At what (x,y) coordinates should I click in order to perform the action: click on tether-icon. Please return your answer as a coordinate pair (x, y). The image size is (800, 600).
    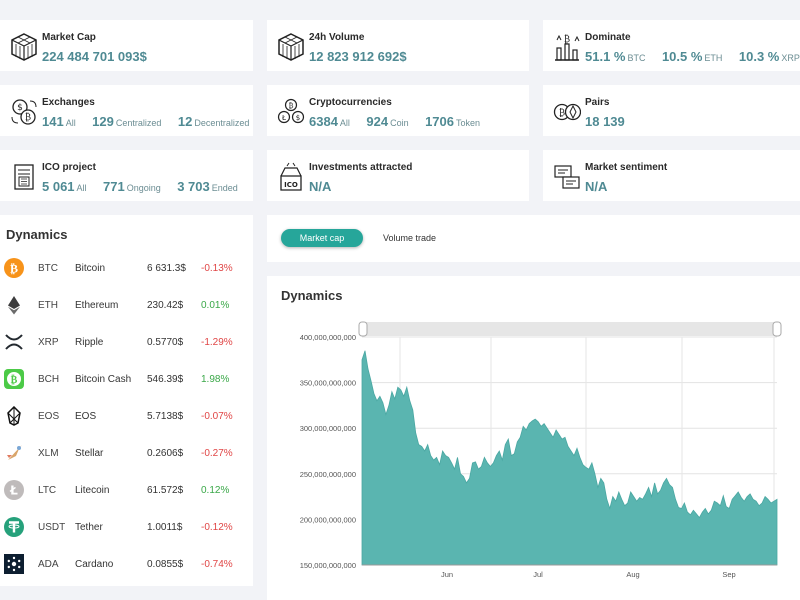
    Looking at the image, I should click on (14, 527).